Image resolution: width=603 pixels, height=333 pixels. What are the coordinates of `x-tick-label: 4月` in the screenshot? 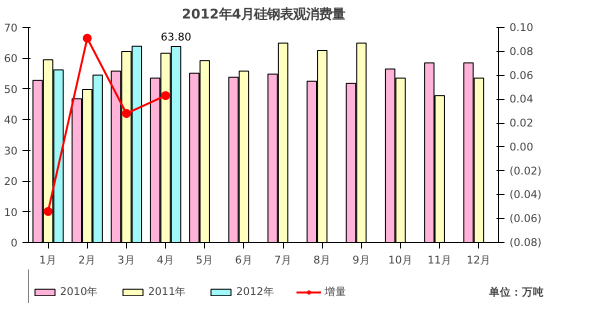 It's located at (165, 260).